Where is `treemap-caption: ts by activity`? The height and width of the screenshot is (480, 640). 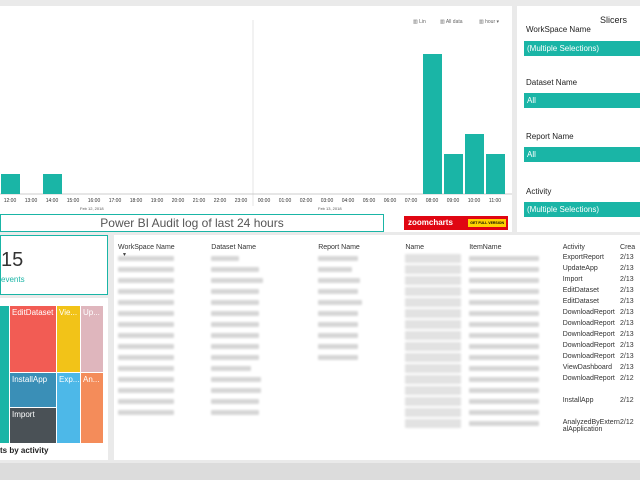
treemap-caption: ts by activity is located at coordinates (24, 450).